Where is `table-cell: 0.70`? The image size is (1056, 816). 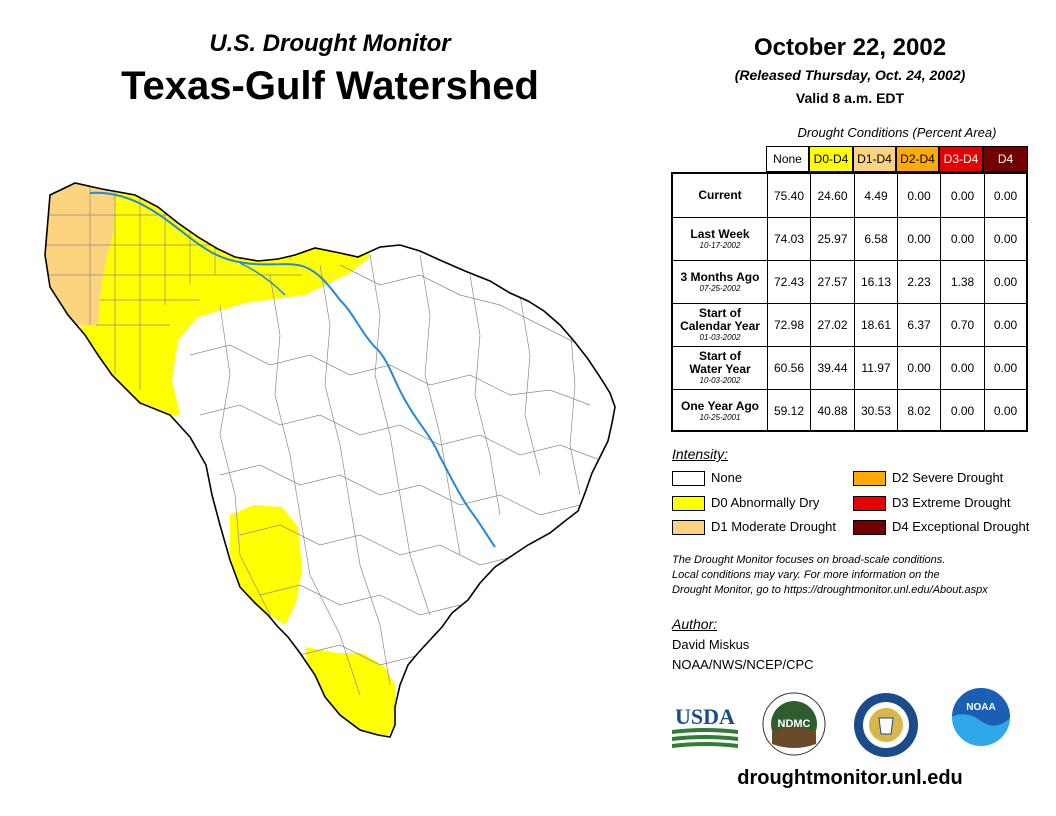
table-cell: 0.70 is located at coordinates (963, 325).